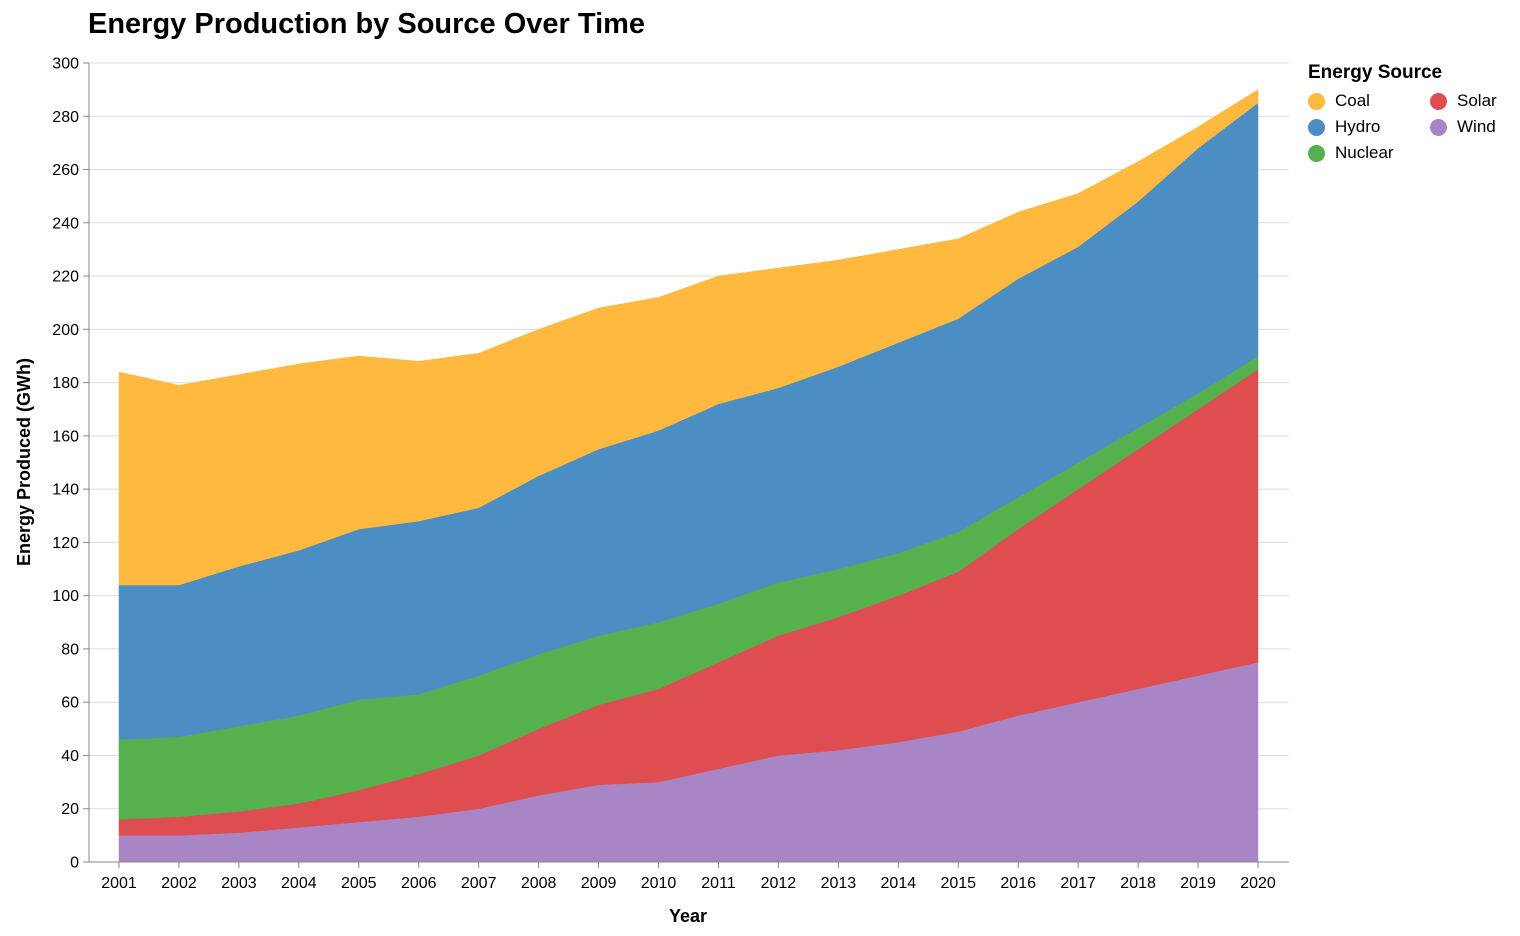 The image size is (1520, 936). Describe the element at coordinates (74, 863) in the screenshot. I see `y-tick-label: 0` at that location.